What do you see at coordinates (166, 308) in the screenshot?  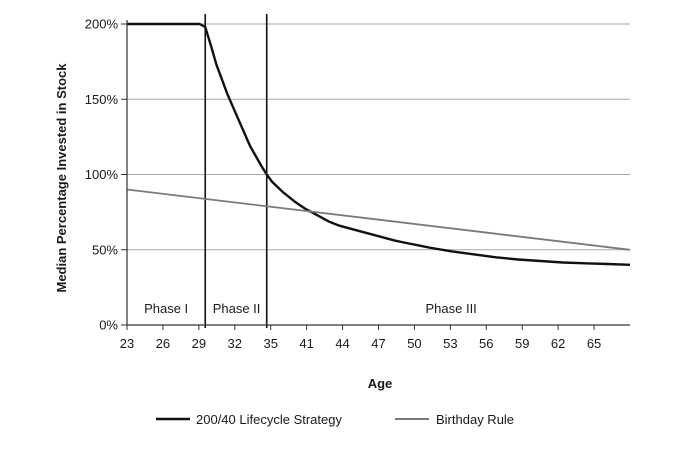 I see `phase-label: Phase I` at bounding box center [166, 308].